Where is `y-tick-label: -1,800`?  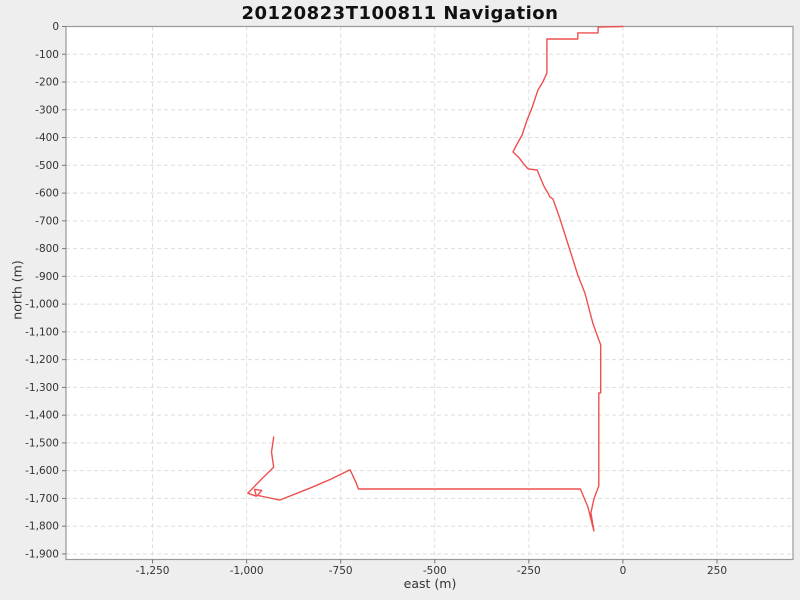
y-tick-label: -1,800 is located at coordinates (42, 527).